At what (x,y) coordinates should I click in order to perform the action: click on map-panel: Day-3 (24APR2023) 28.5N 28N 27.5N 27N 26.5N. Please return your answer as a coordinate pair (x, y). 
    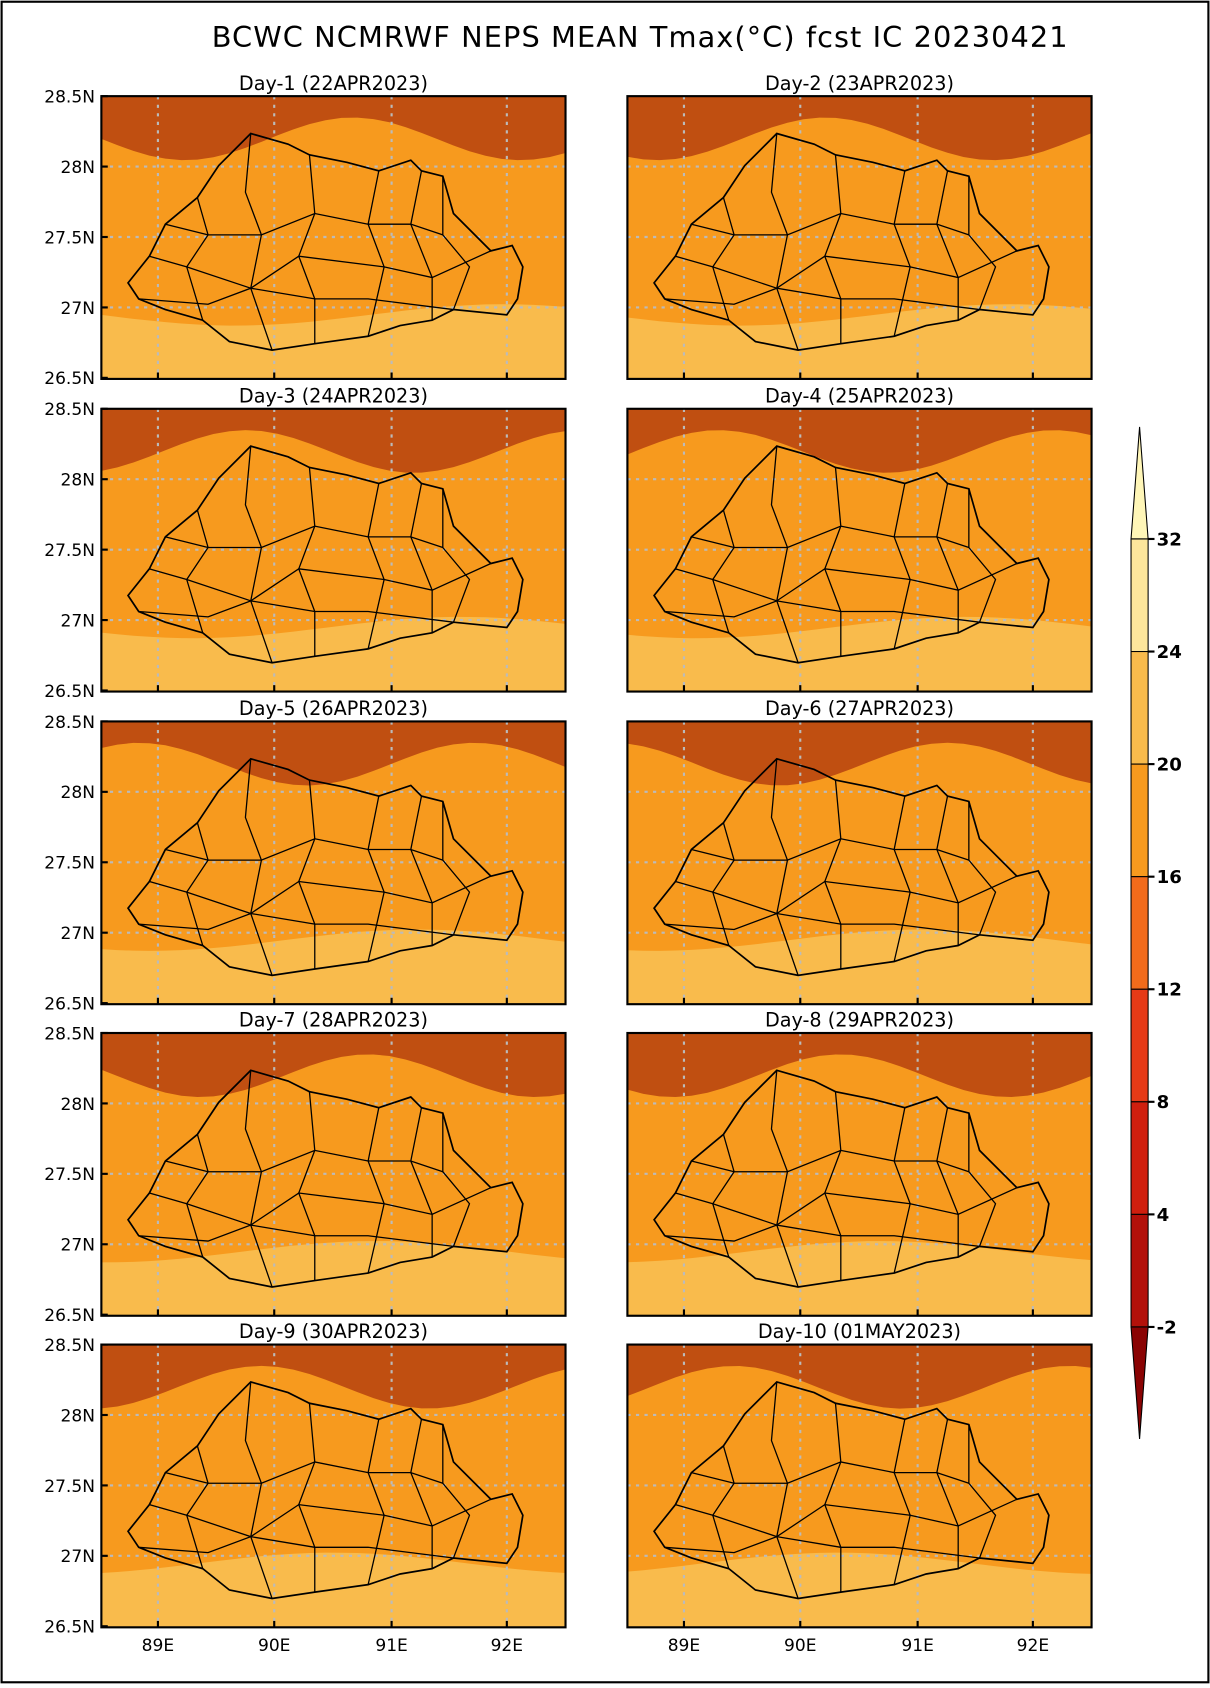
    Looking at the image, I should click on (305, 543).